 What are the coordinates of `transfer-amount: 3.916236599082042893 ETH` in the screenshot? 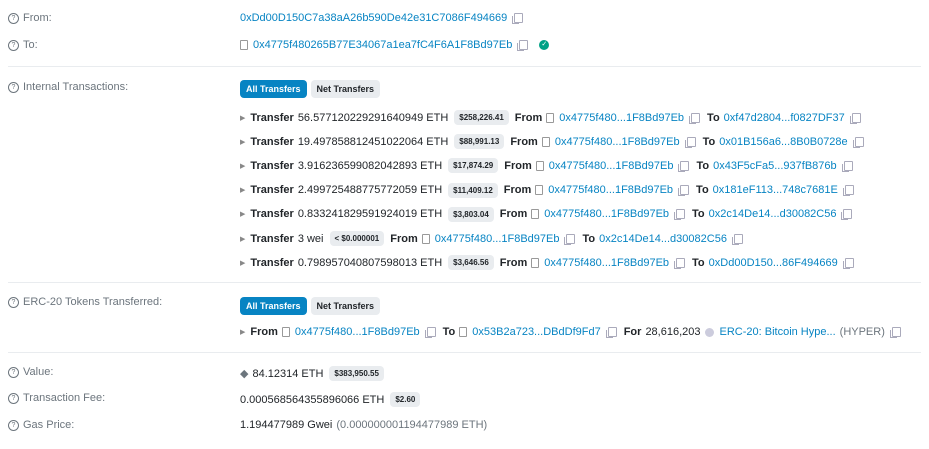 It's located at (370, 165).